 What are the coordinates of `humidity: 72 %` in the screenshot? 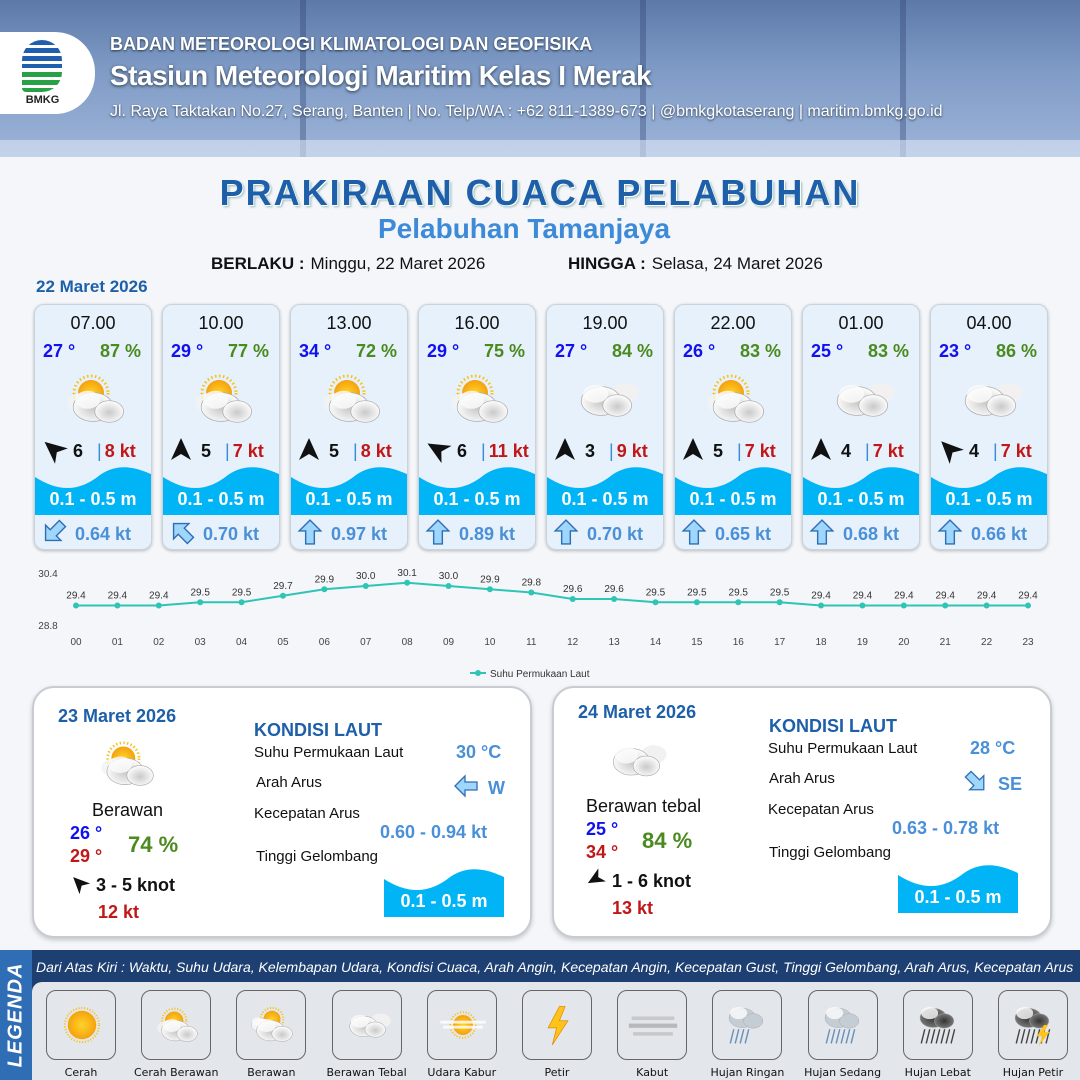 It's located at (376, 351).